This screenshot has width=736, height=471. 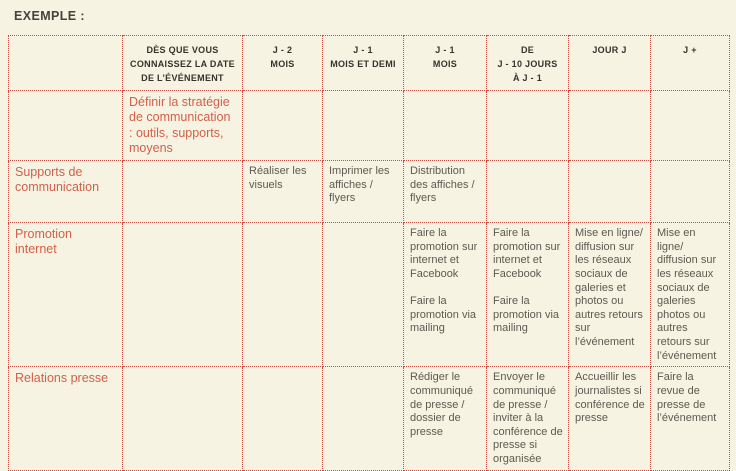 What do you see at coordinates (65, 125) in the screenshot?
I see `row-label-cell` at bounding box center [65, 125].